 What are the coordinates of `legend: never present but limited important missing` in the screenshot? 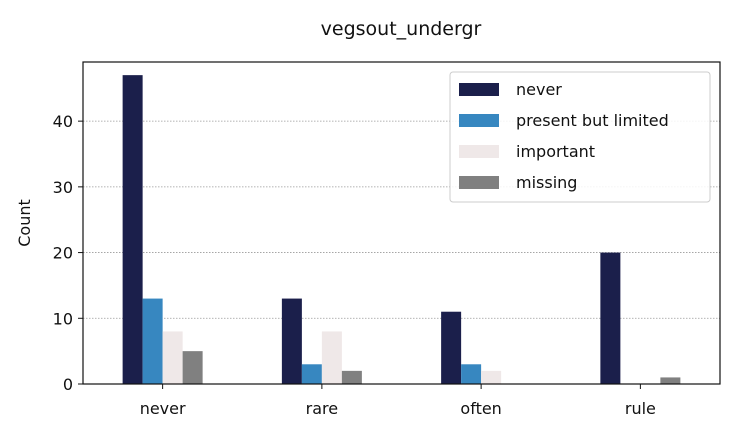 It's located at (580, 137).